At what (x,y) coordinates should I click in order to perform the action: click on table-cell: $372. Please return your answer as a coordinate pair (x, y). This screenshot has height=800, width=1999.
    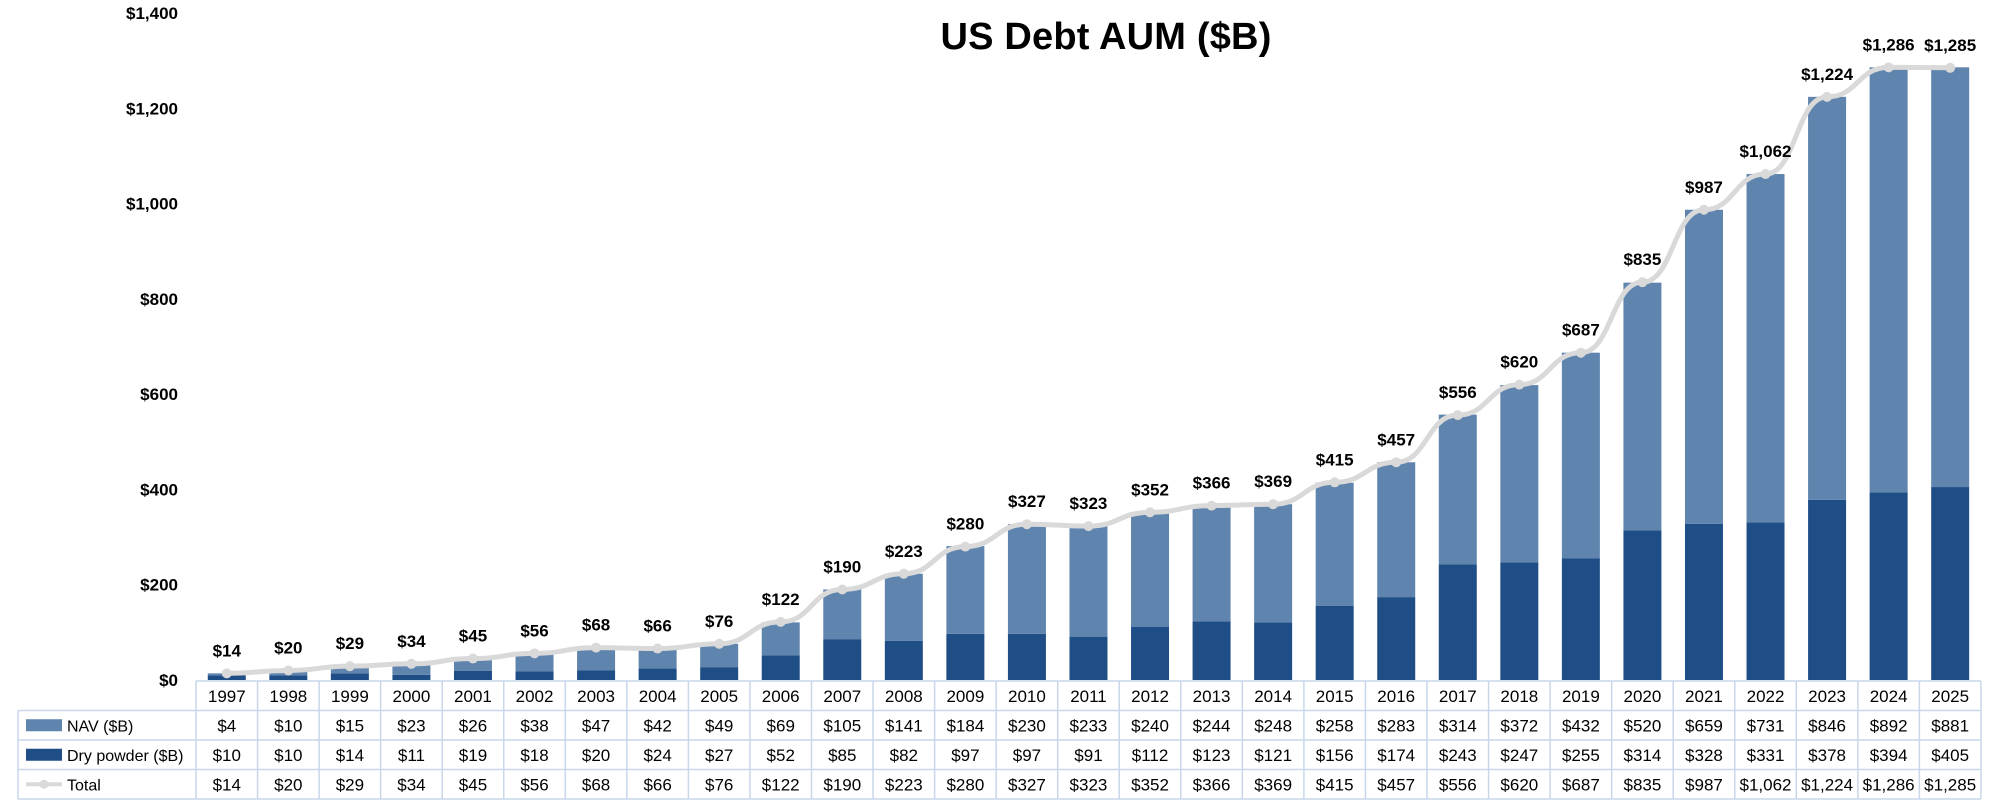
    Looking at the image, I should click on (1519, 725).